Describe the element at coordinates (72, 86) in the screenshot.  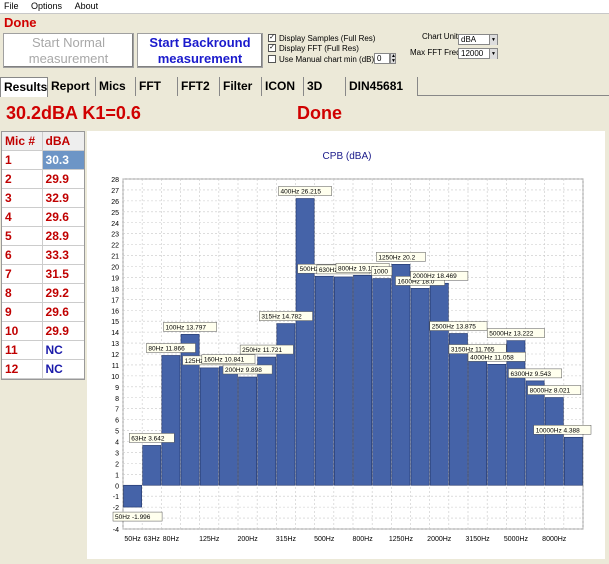
I see `tab-report: Report` at that location.